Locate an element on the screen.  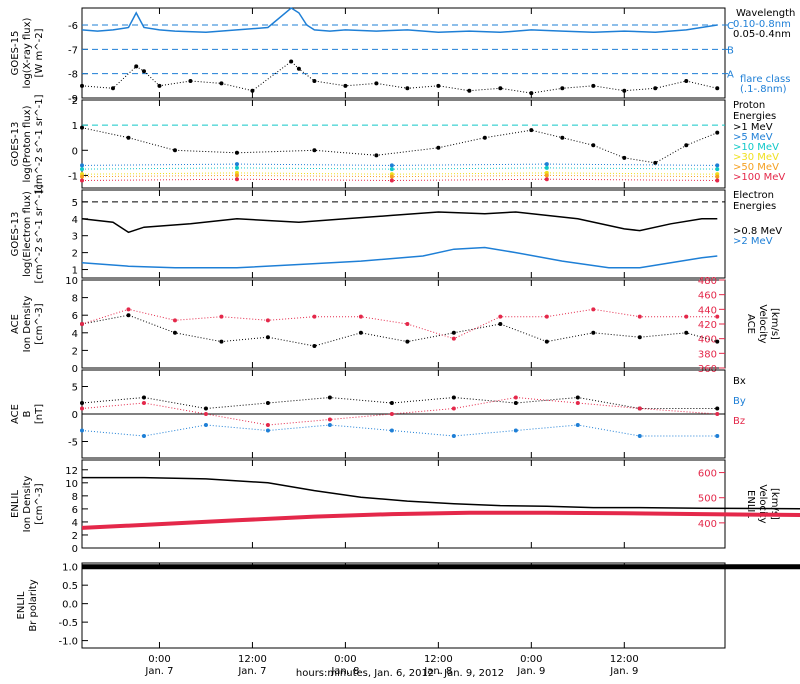
y-tick-label: 5 is located at coordinates (75, 388).